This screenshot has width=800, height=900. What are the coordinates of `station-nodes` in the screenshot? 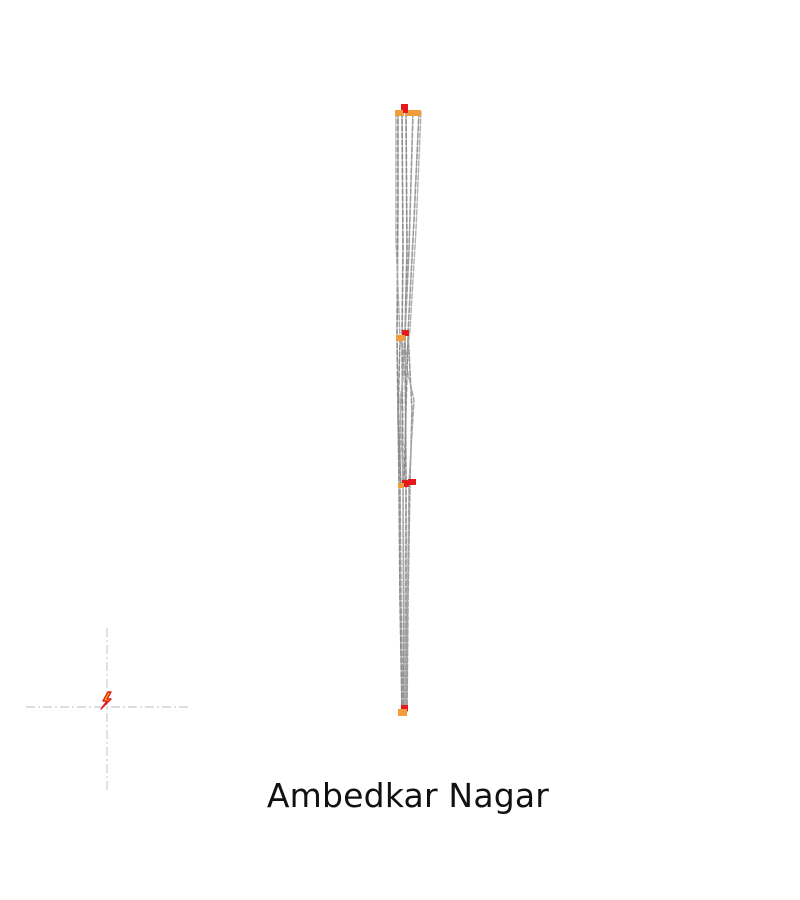 It's located at (408, 410).